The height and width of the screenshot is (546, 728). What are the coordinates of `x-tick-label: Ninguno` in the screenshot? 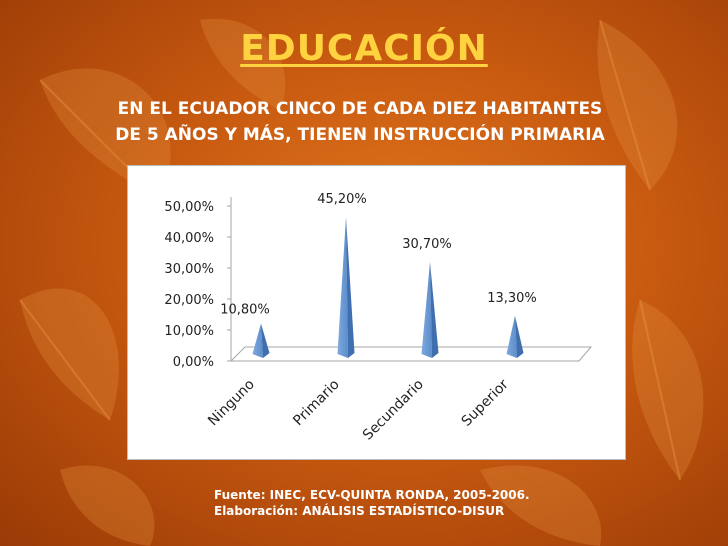 It's located at (231, 403).